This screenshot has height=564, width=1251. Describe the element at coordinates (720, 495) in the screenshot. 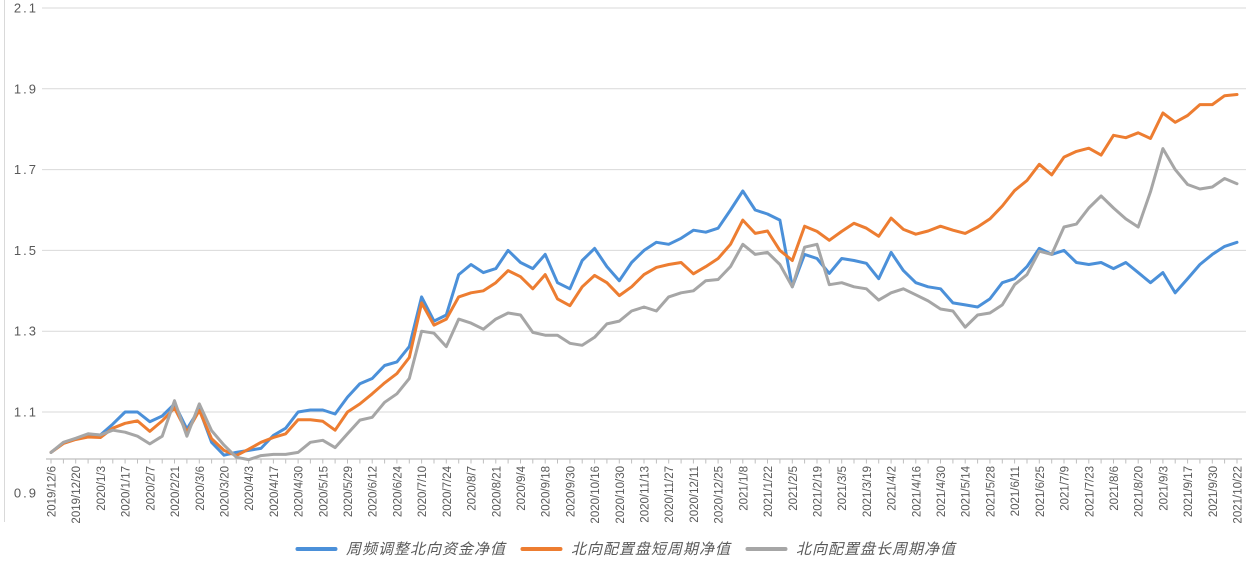

I see `x-axis-label: 2020/12/25` at that location.